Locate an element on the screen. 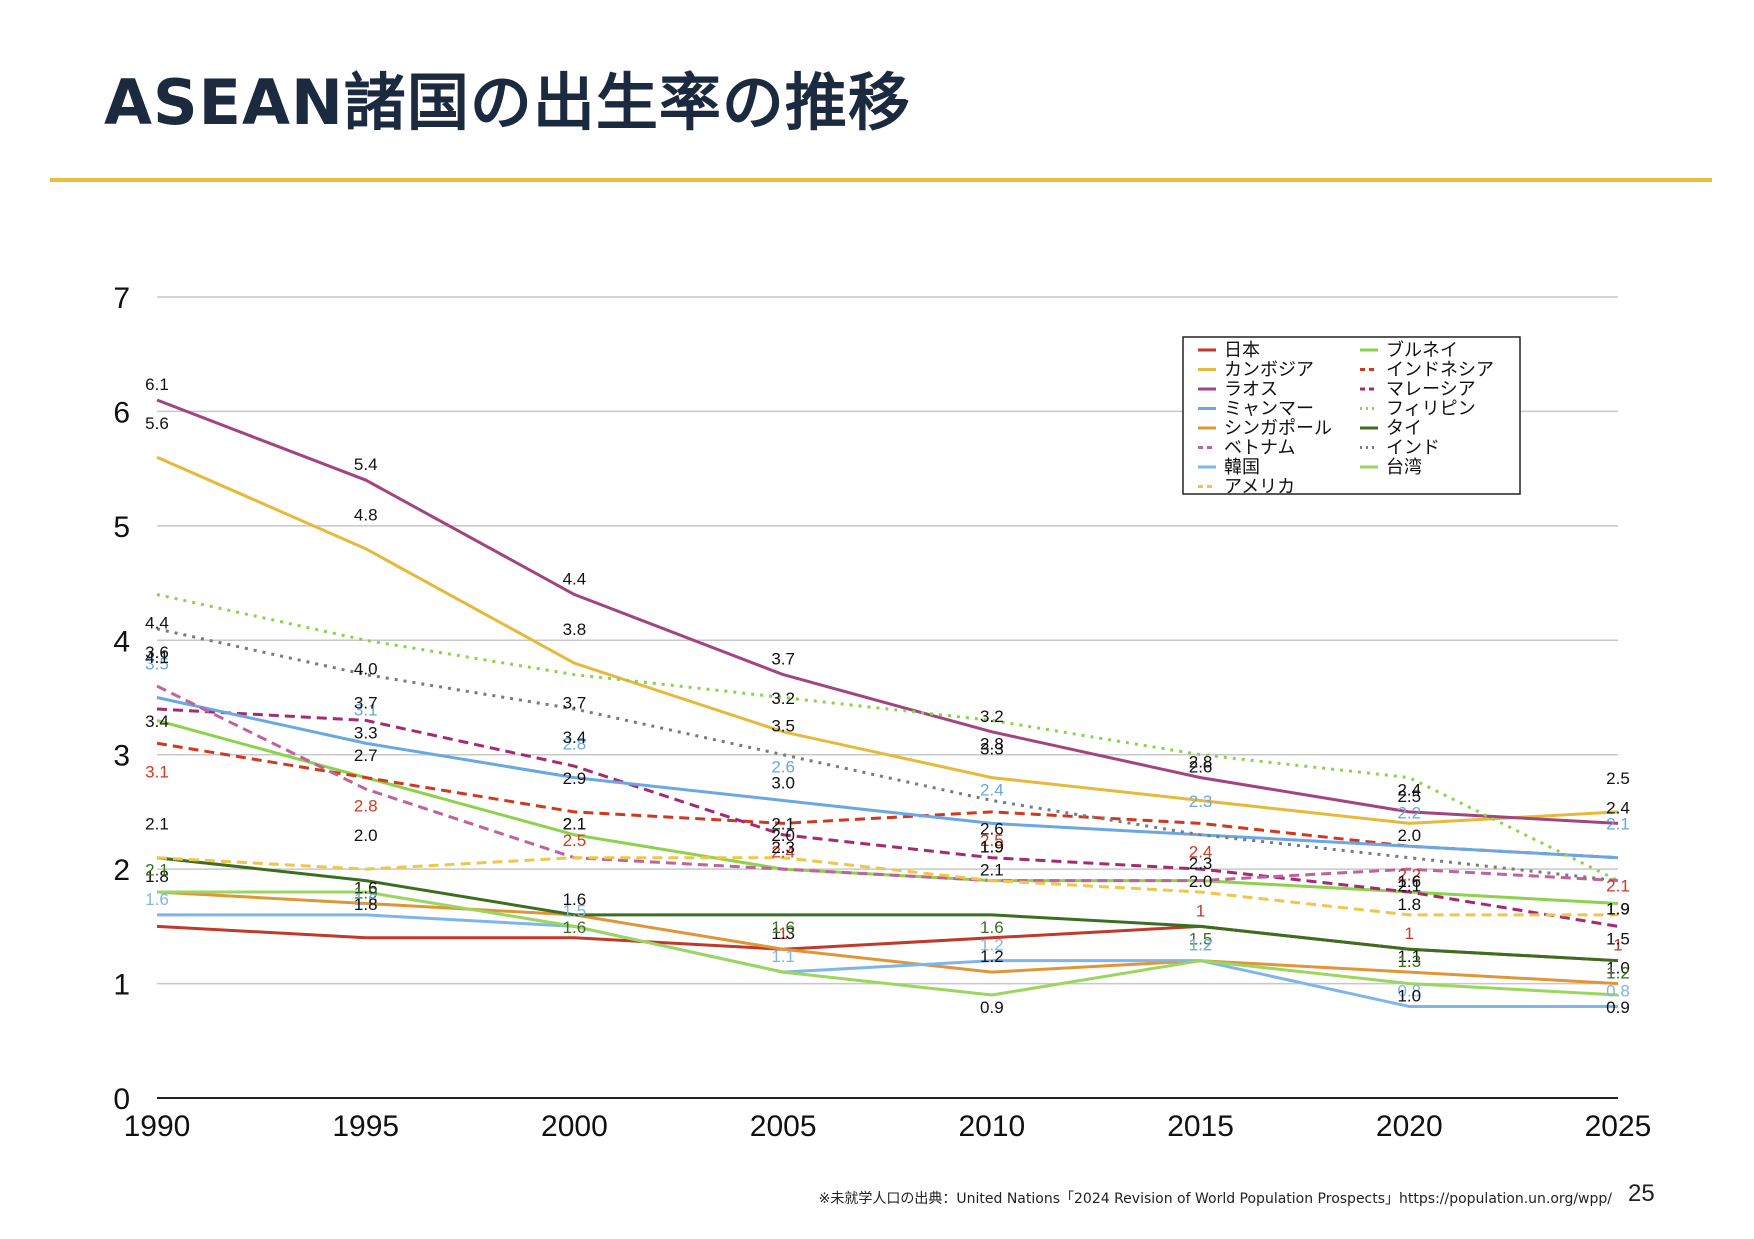 The width and height of the screenshot is (1754, 1239). y-tick-label: 6 is located at coordinates (121, 412).